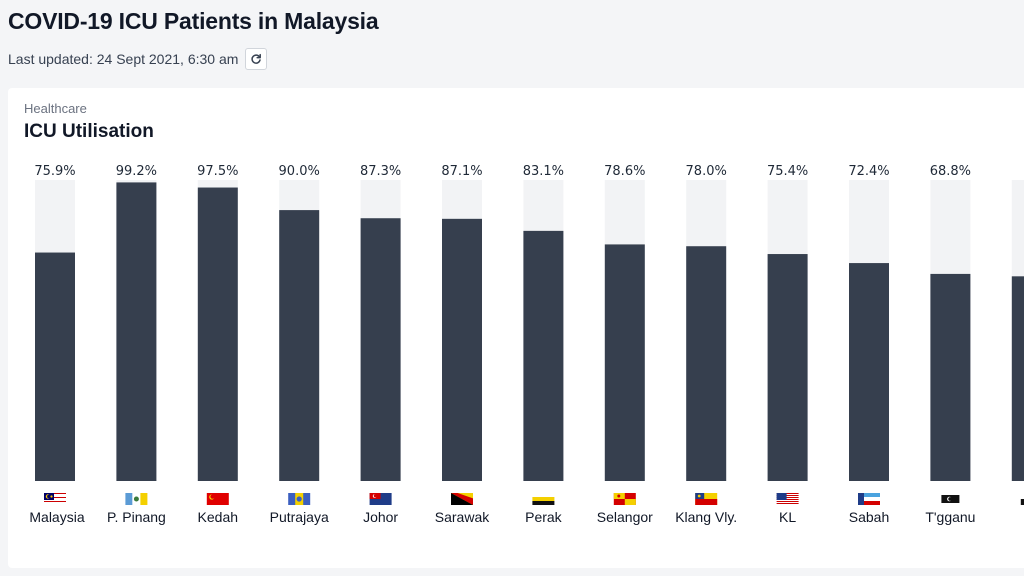  What do you see at coordinates (706, 499) in the screenshot?
I see `klang-valley-flag-icon` at bounding box center [706, 499].